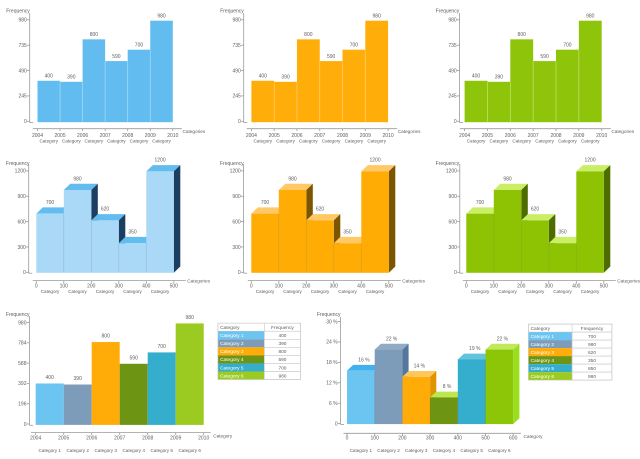 This screenshot has height=459, width=640. What do you see at coordinates (64, 287) in the screenshot?
I see `svg-text: 100` at bounding box center [64, 287].